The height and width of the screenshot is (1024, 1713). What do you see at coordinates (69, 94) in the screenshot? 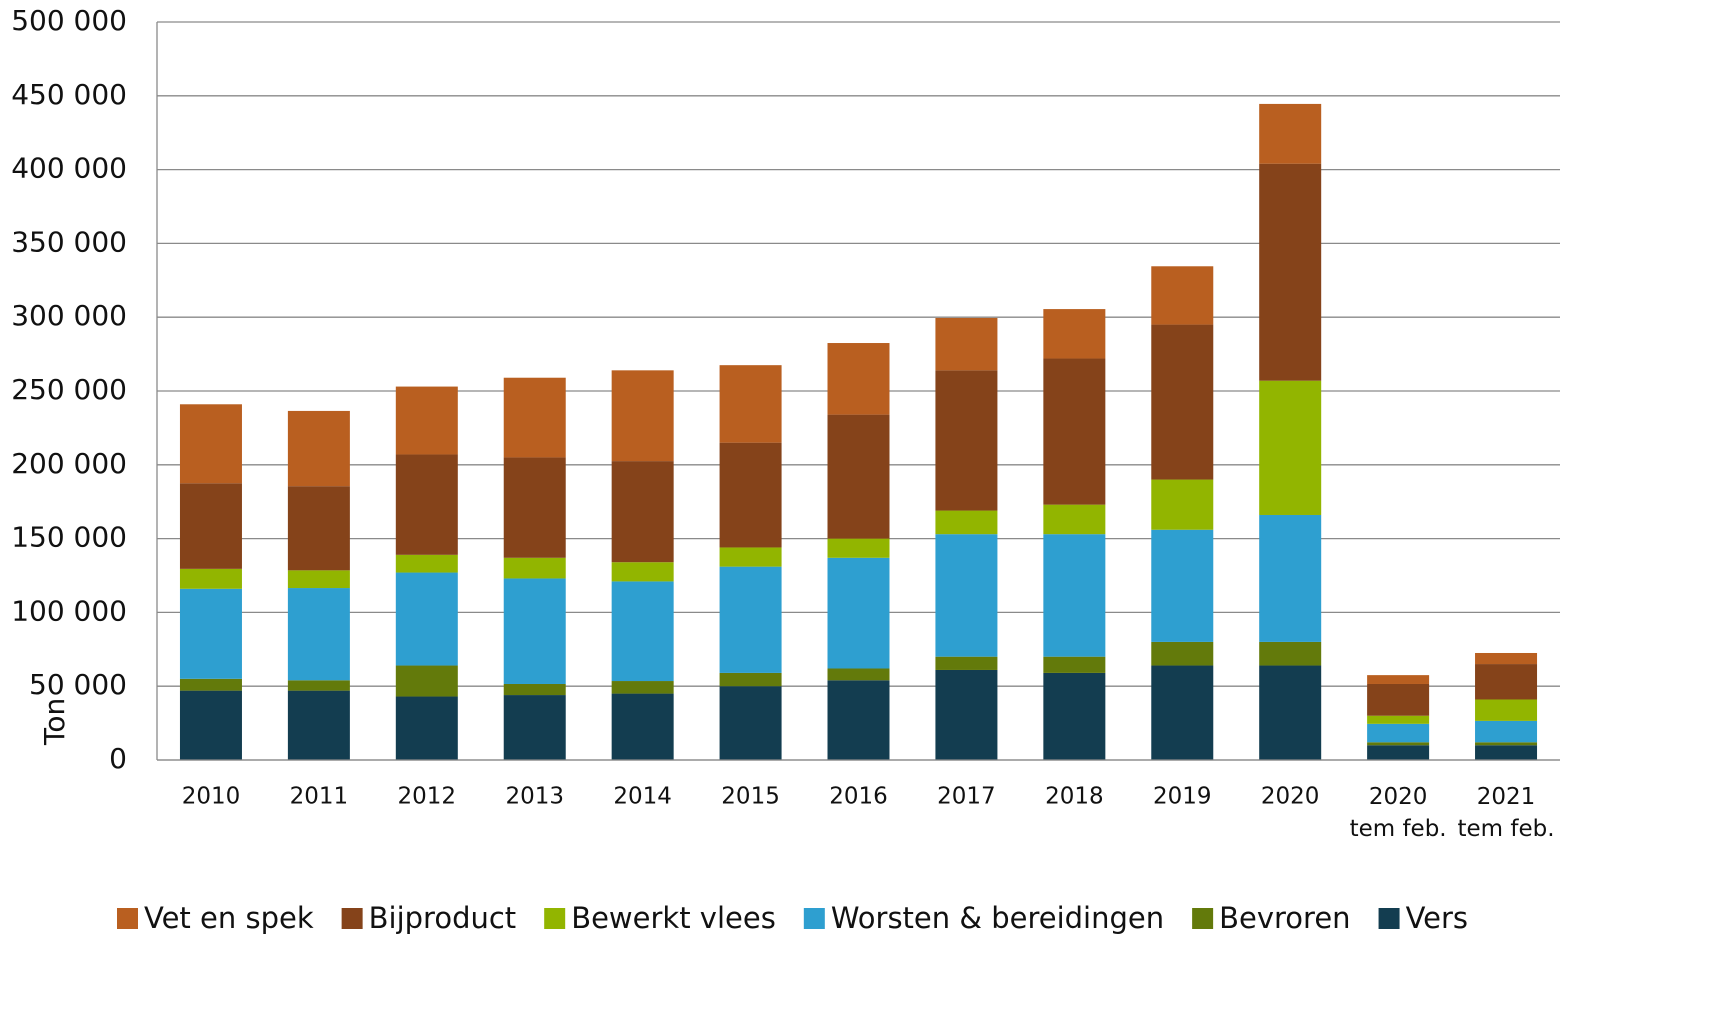
I see `y-tick-label: 450 000` at bounding box center [69, 94].